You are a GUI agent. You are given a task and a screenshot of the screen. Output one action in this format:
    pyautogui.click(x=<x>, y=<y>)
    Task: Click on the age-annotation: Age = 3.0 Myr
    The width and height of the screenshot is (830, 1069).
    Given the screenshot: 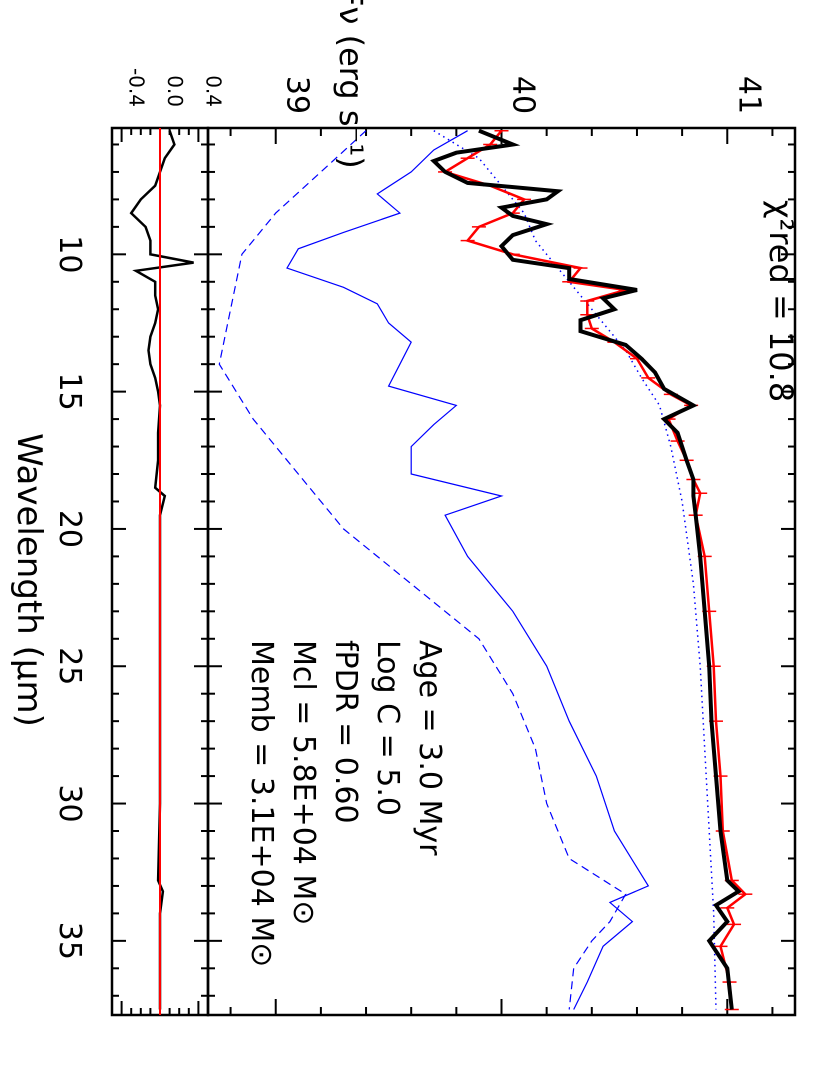 What is the action you would take?
    pyautogui.click(x=429, y=748)
    